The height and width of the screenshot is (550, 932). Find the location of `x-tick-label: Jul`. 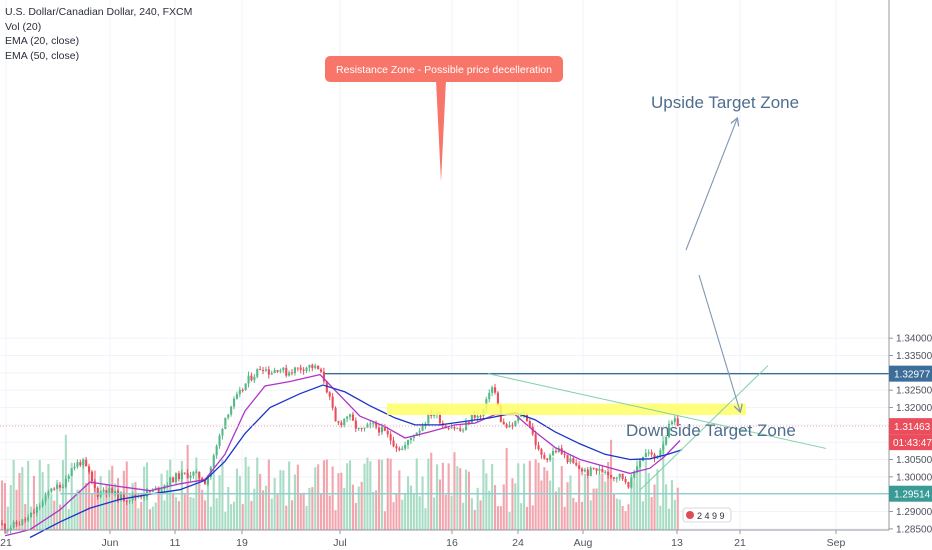

x-tick-label: Jul is located at coordinates (339, 543).